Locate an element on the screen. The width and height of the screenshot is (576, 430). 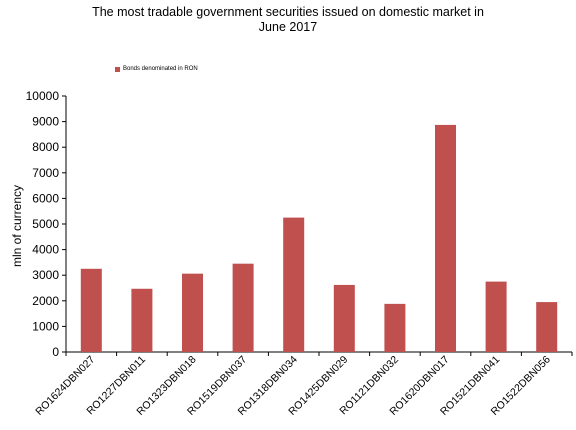
y-tick-label: 0 is located at coordinates (55, 352).